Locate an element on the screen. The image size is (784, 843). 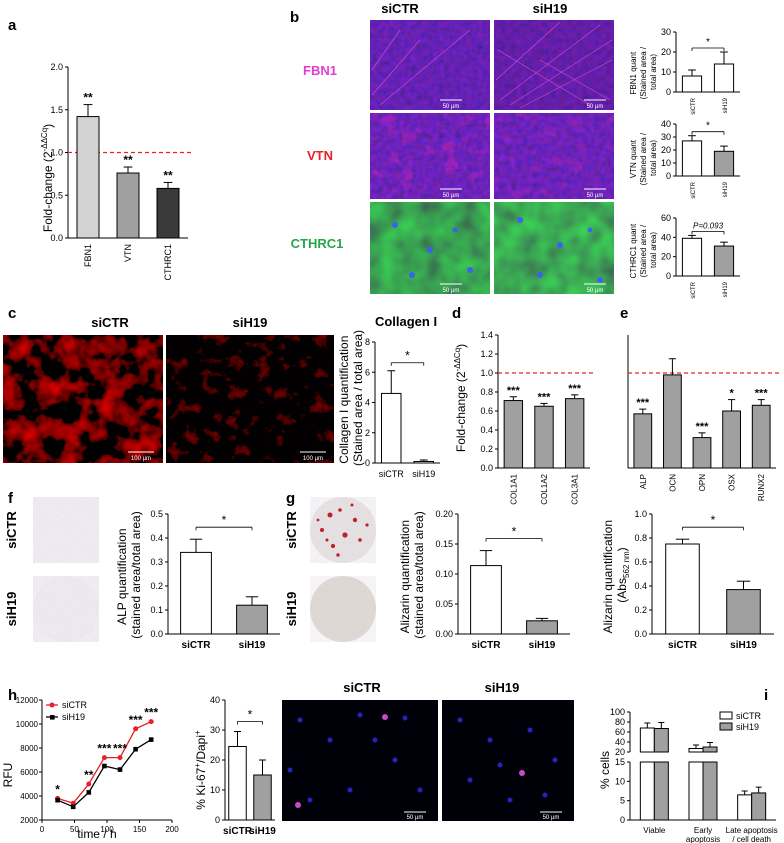
pi-bar-sih19-lower is located at coordinates (661, 791).